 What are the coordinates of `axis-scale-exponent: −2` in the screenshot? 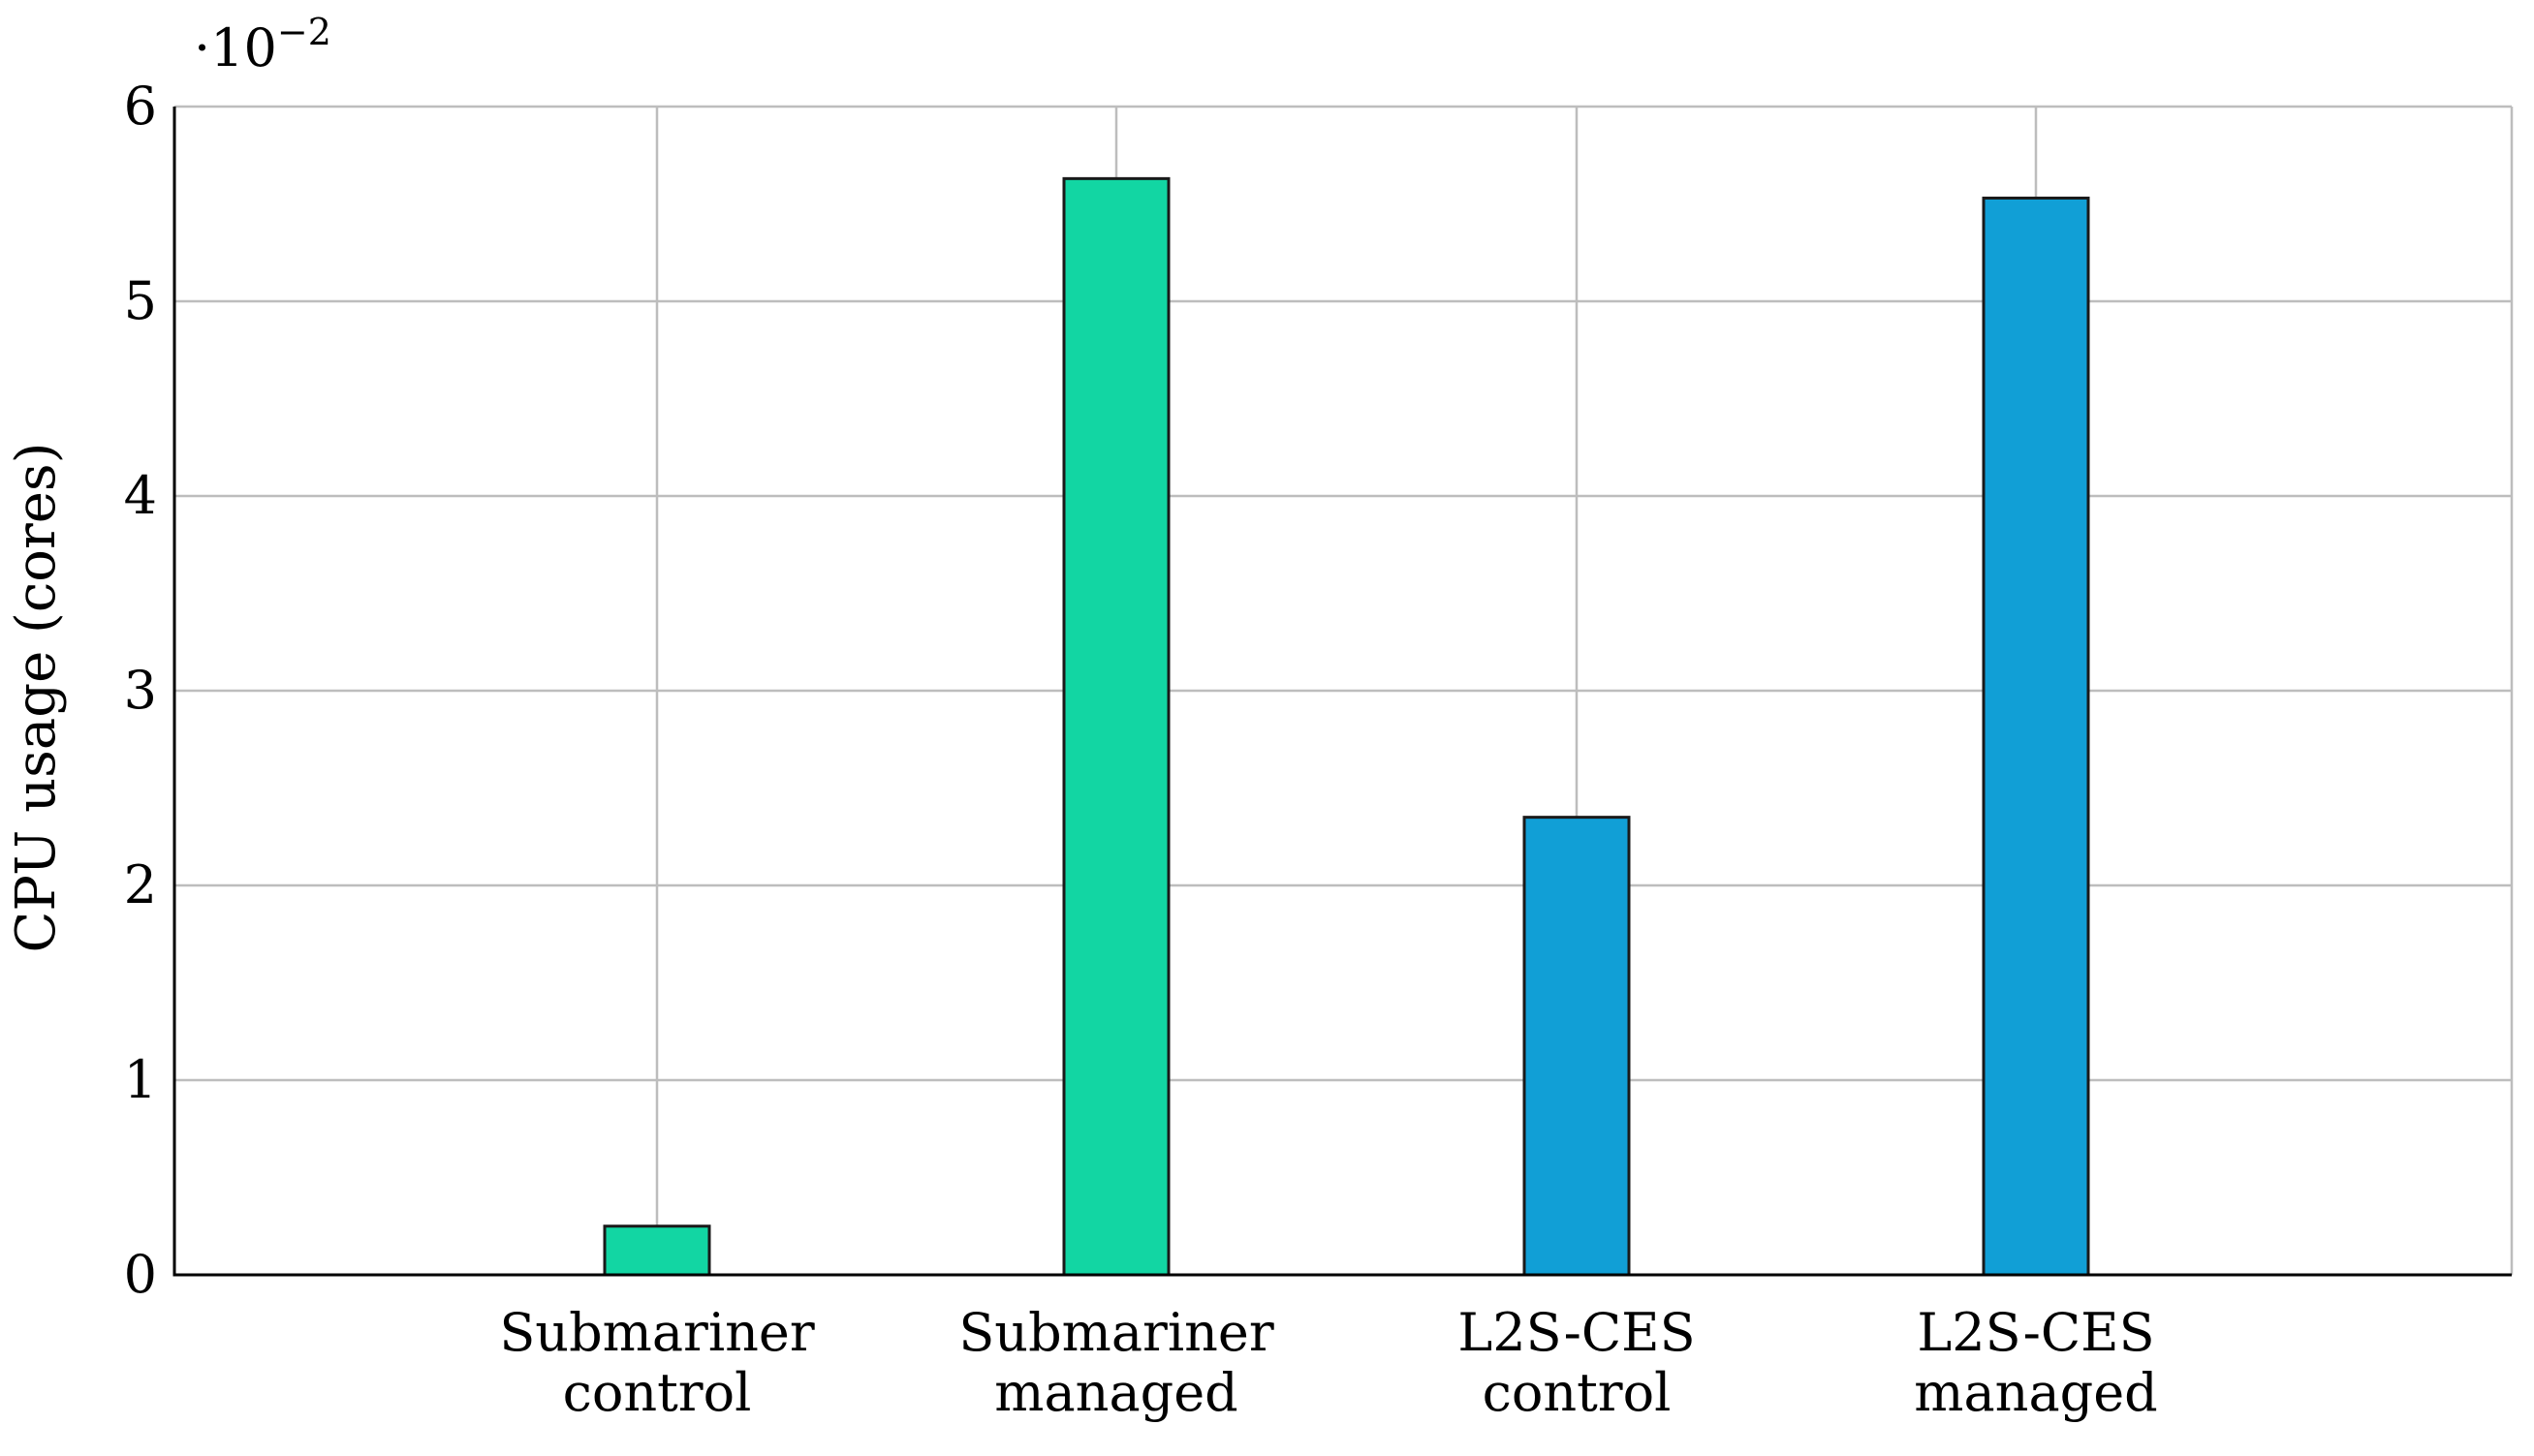 It's located at (304, 32).